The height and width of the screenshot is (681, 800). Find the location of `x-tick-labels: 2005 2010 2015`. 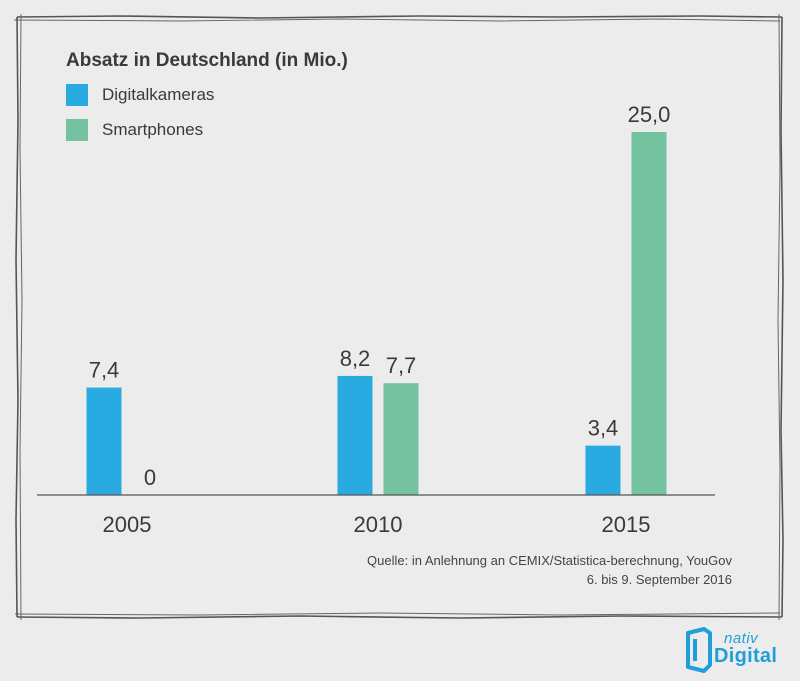

x-tick-labels: 2005 2010 2015 is located at coordinates (377, 524).